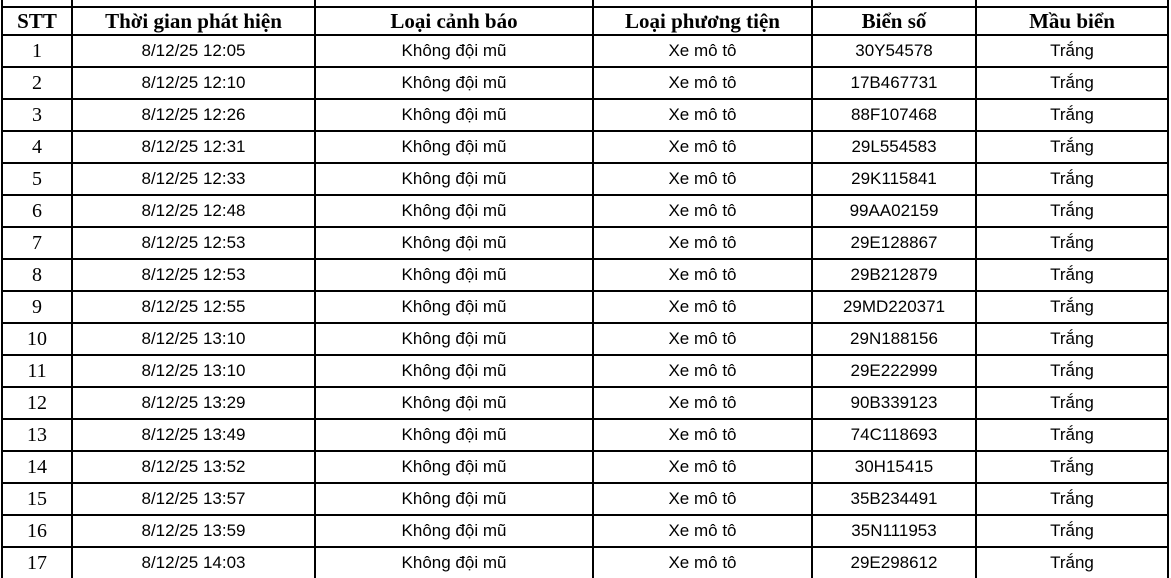 The image size is (1171, 578). What do you see at coordinates (193, 435) in the screenshot?
I see `cell-time: 8/12/25 13:49` at bounding box center [193, 435].